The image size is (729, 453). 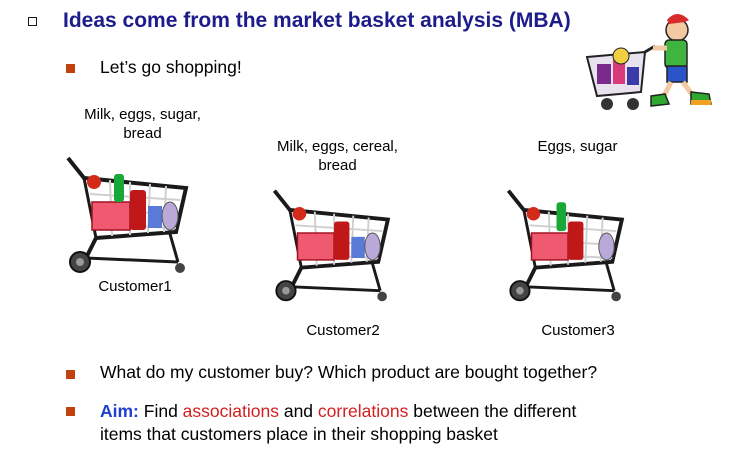 What do you see at coordinates (337, 156) in the screenshot?
I see `customer2-items: Milk, eggs, cereal, bread` at bounding box center [337, 156].